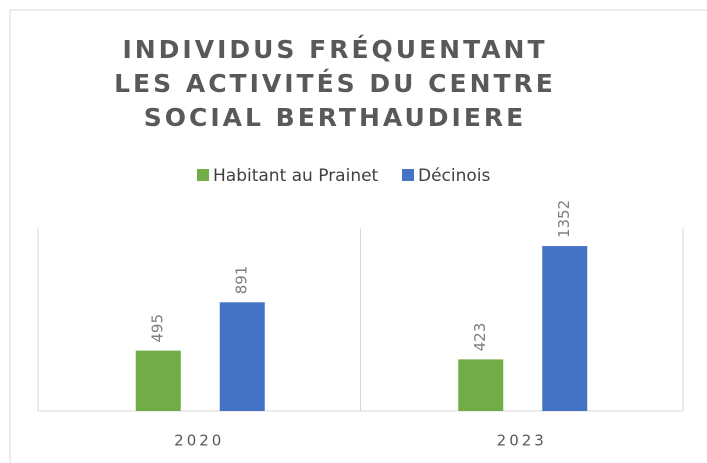 This screenshot has width=707, height=463. Describe the element at coordinates (158, 328) in the screenshot. I see `data-label: 495` at that location.